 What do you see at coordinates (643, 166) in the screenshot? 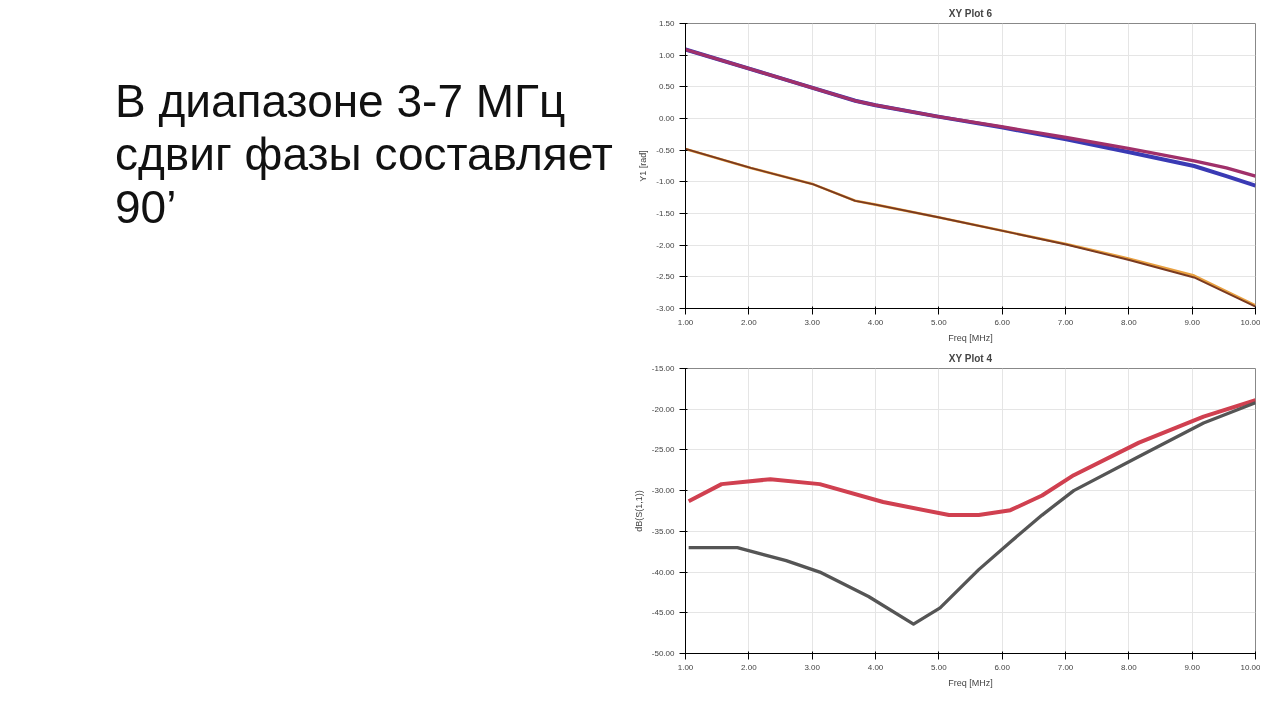
I see `y-axis-title: Y1 [rad]` at bounding box center [643, 166].